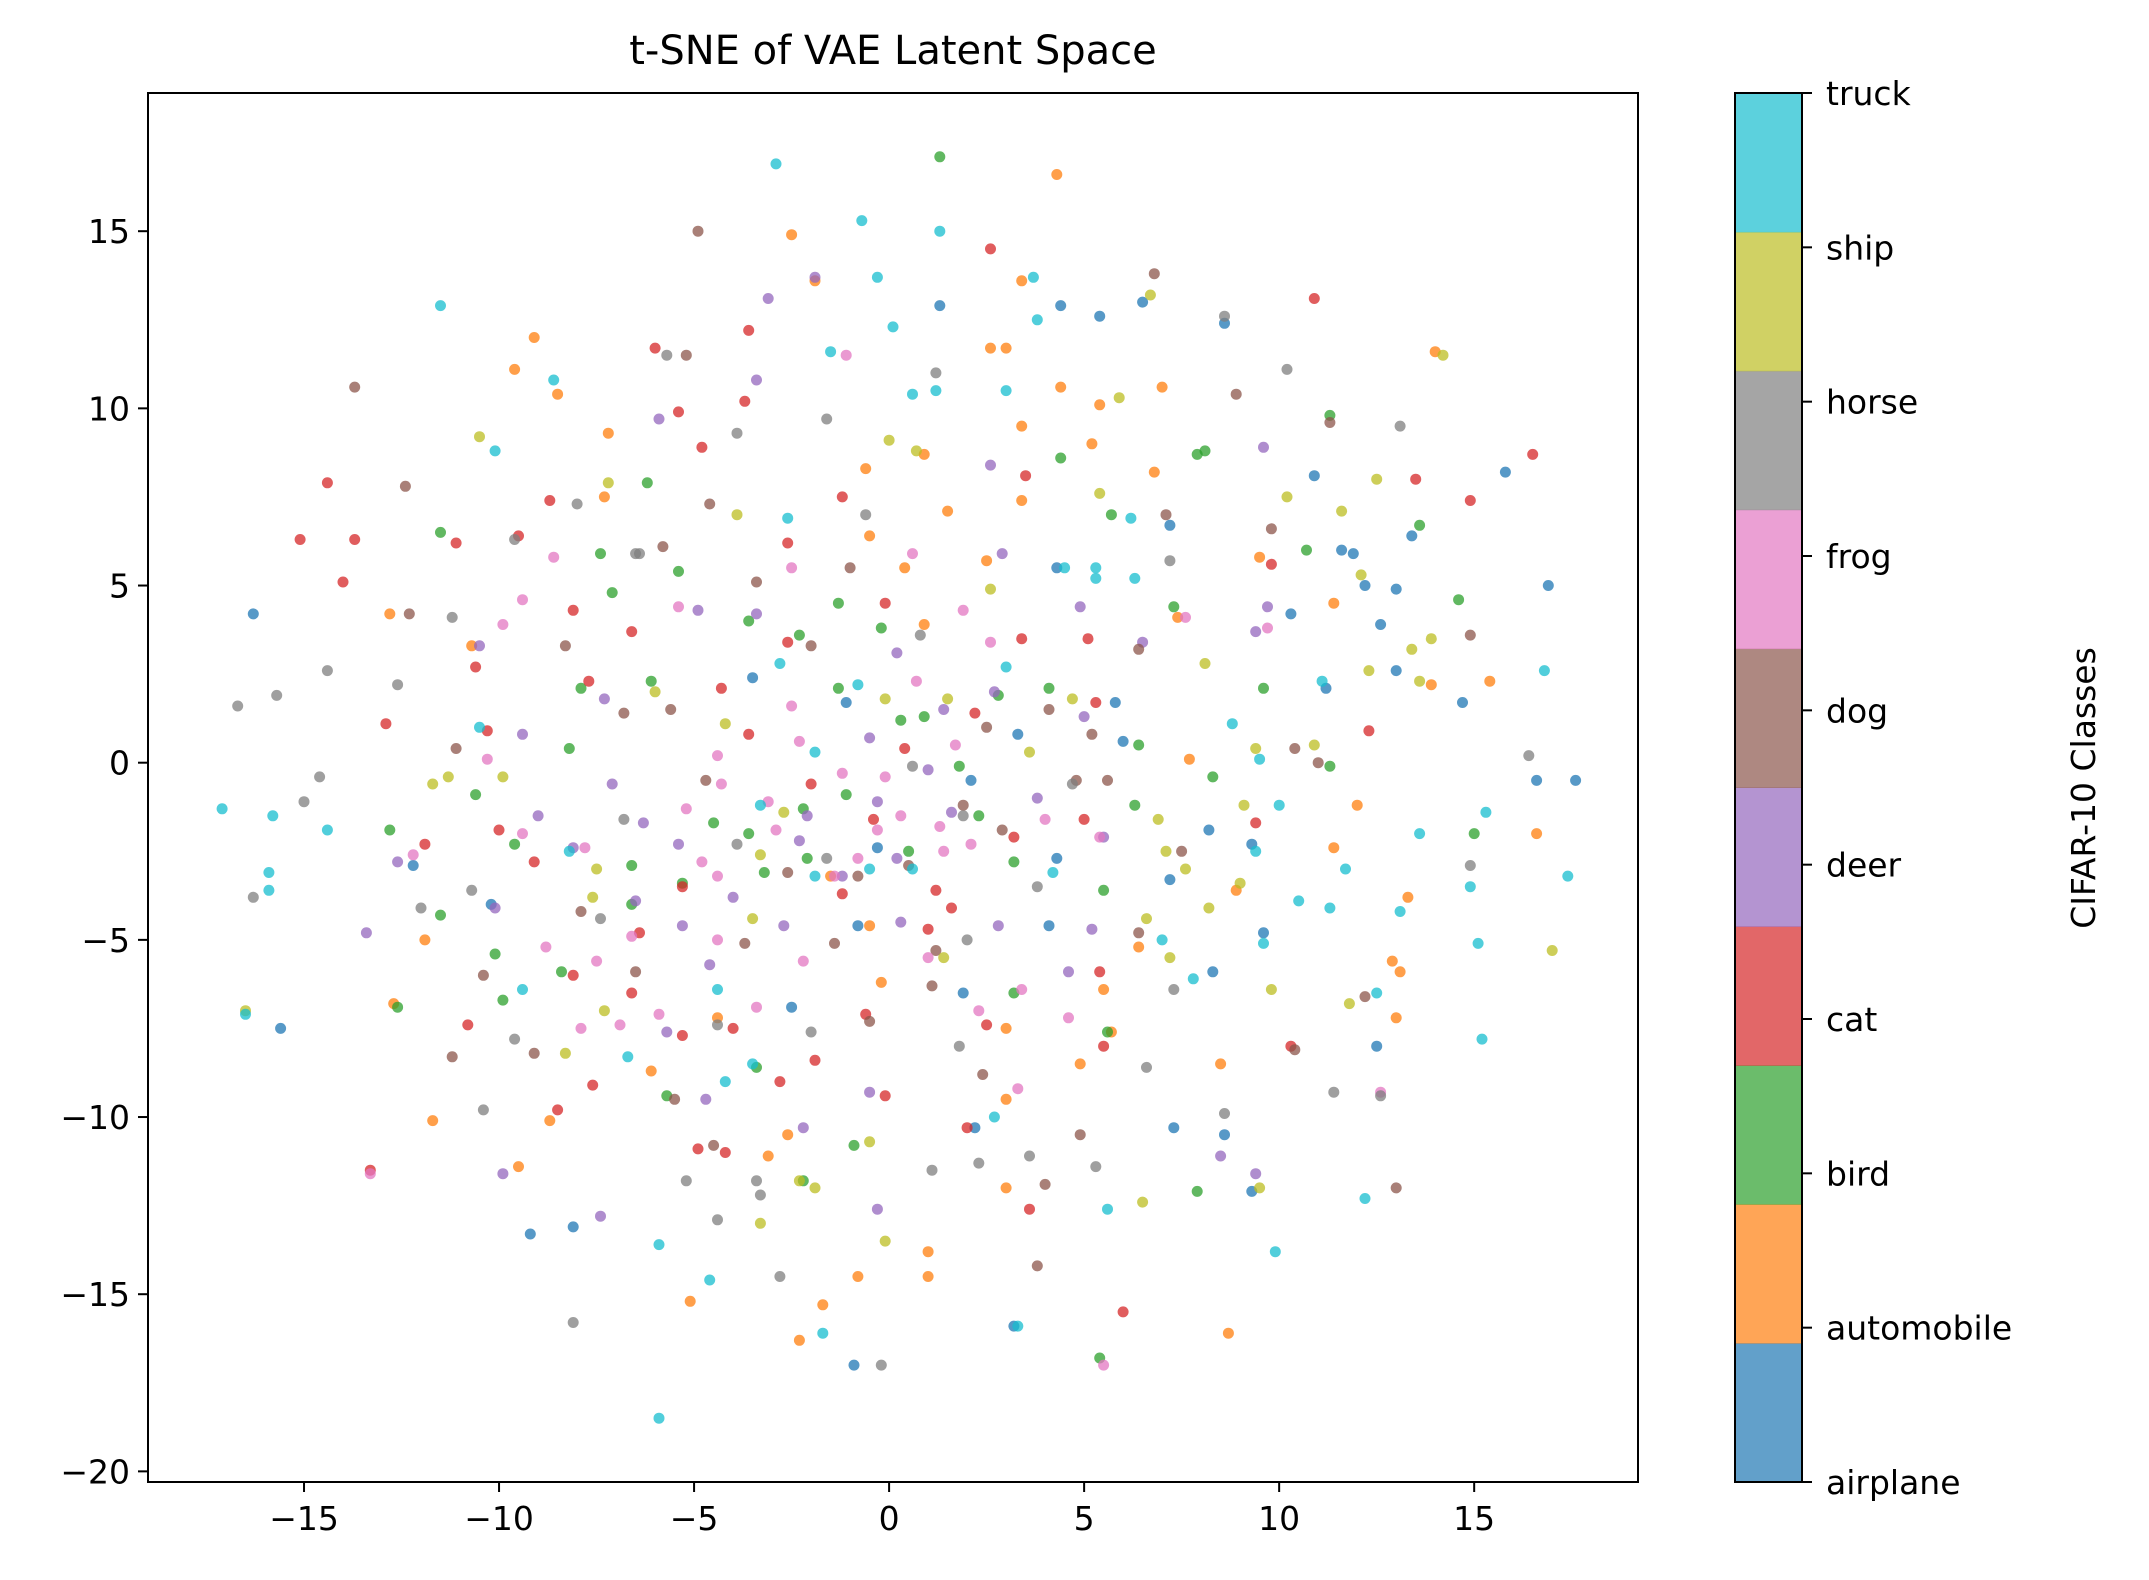  Describe the element at coordinates (95, 1471) in the screenshot. I see `y-tick-label-0: −20` at that location.